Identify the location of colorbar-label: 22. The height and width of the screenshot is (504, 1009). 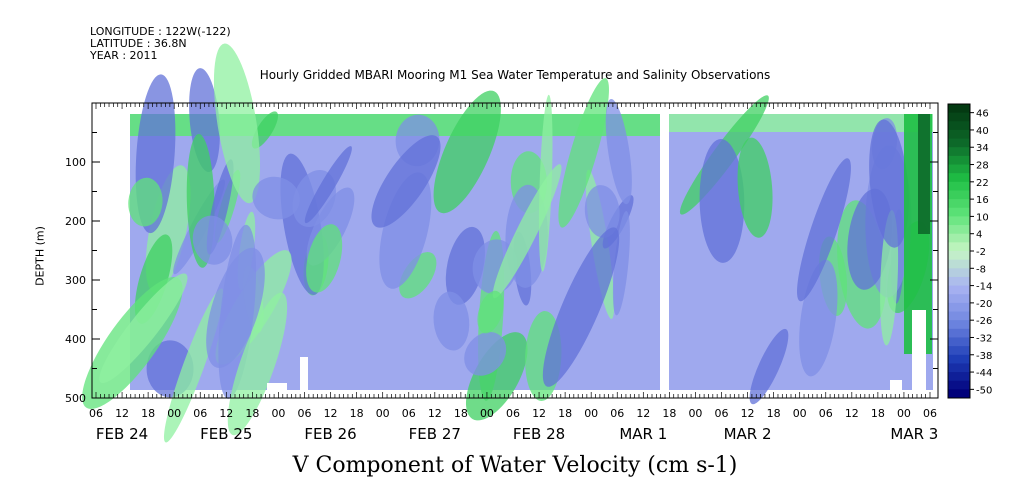
(982, 183).